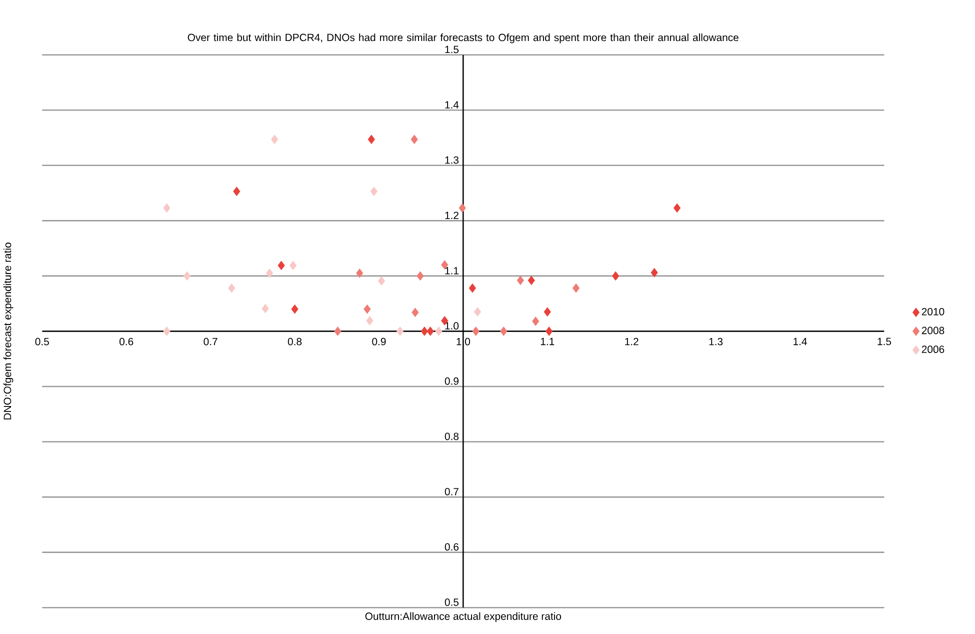 This screenshot has width=975, height=634. I want to click on x-tick-label: 1.5, so click(885, 342).